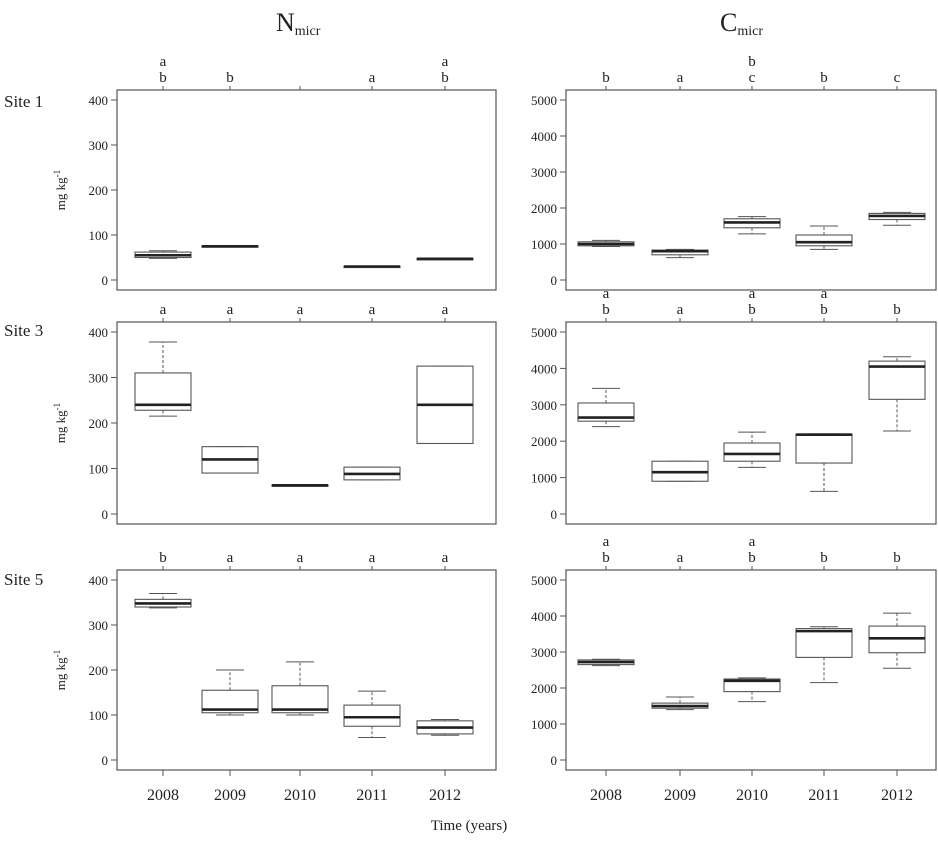 The height and width of the screenshot is (843, 938). What do you see at coordinates (371, 795) in the screenshot?
I see `x-tick-label: 2011` at bounding box center [371, 795].